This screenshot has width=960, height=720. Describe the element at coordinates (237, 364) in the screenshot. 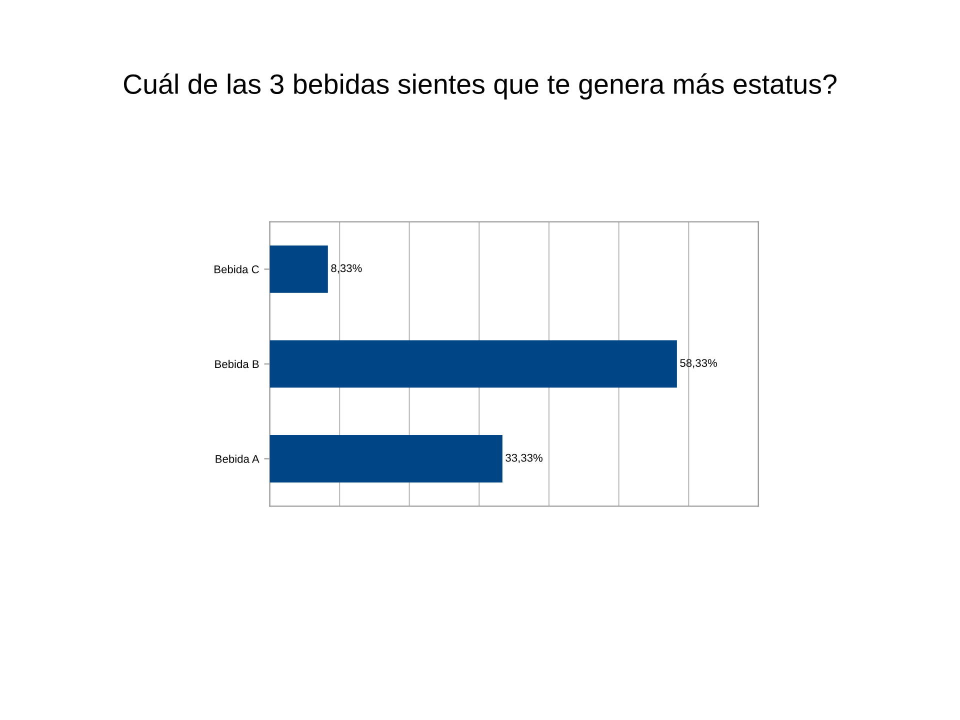

I see `y-tick-label: Bebida B` at that location.